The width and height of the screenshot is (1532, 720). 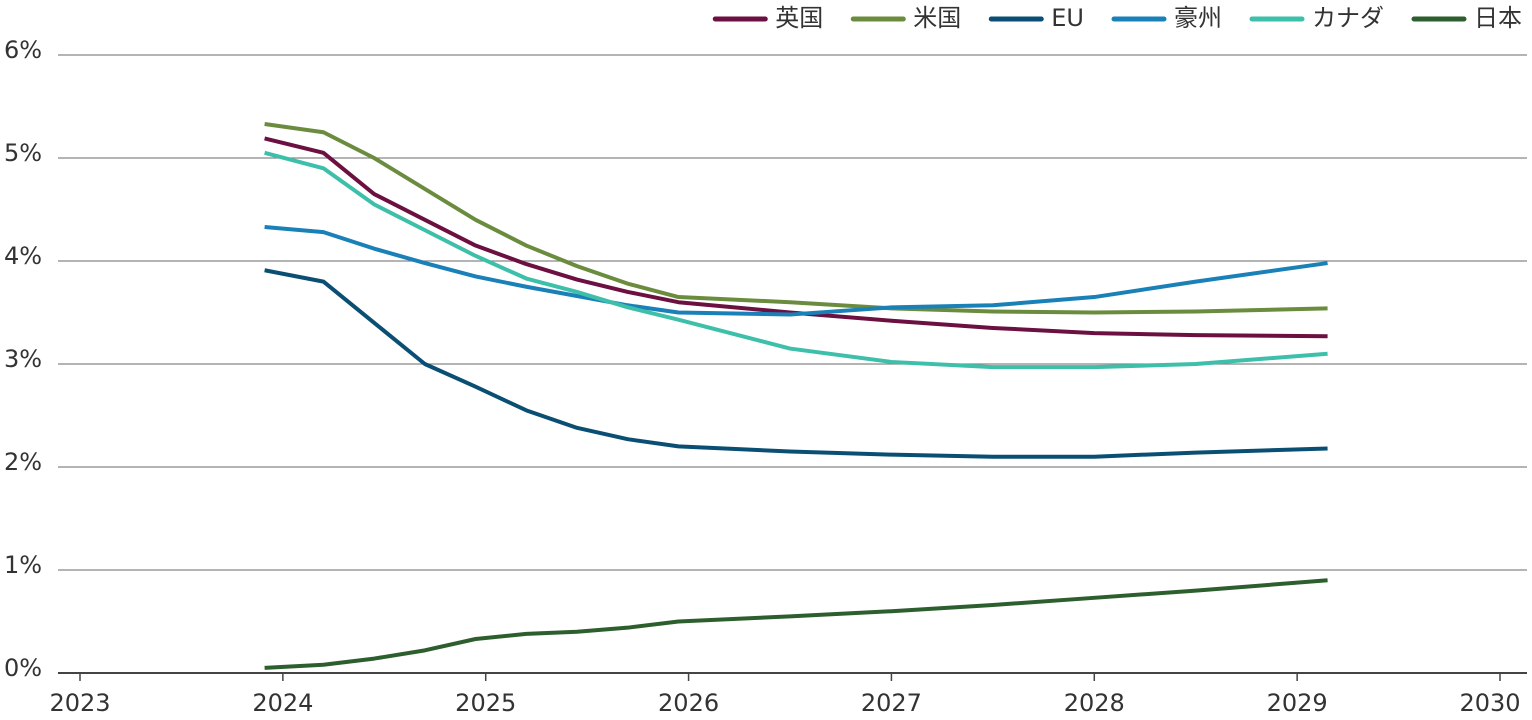 What do you see at coordinates (937, 18) in the screenshot?
I see `legend-label: 米国` at bounding box center [937, 18].